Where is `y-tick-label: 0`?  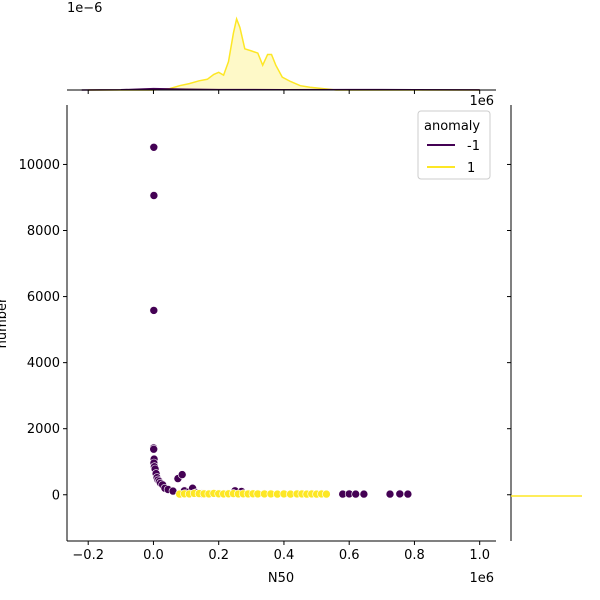 y-tick-label: 0 is located at coordinates (56, 495).